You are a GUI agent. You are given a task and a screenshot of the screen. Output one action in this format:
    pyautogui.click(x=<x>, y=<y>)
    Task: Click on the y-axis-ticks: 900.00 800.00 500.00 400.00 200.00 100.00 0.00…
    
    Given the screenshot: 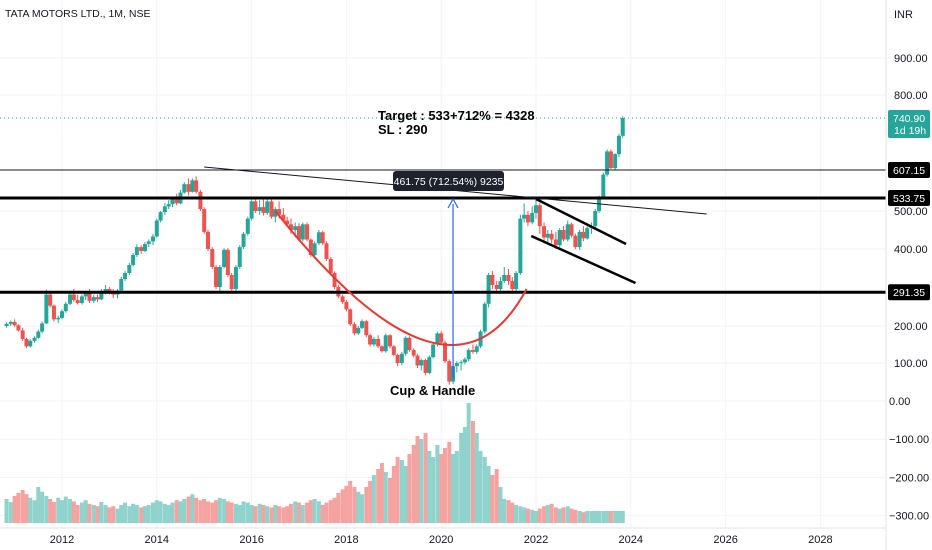 What is the action you would take?
    pyautogui.click(x=909, y=288)
    